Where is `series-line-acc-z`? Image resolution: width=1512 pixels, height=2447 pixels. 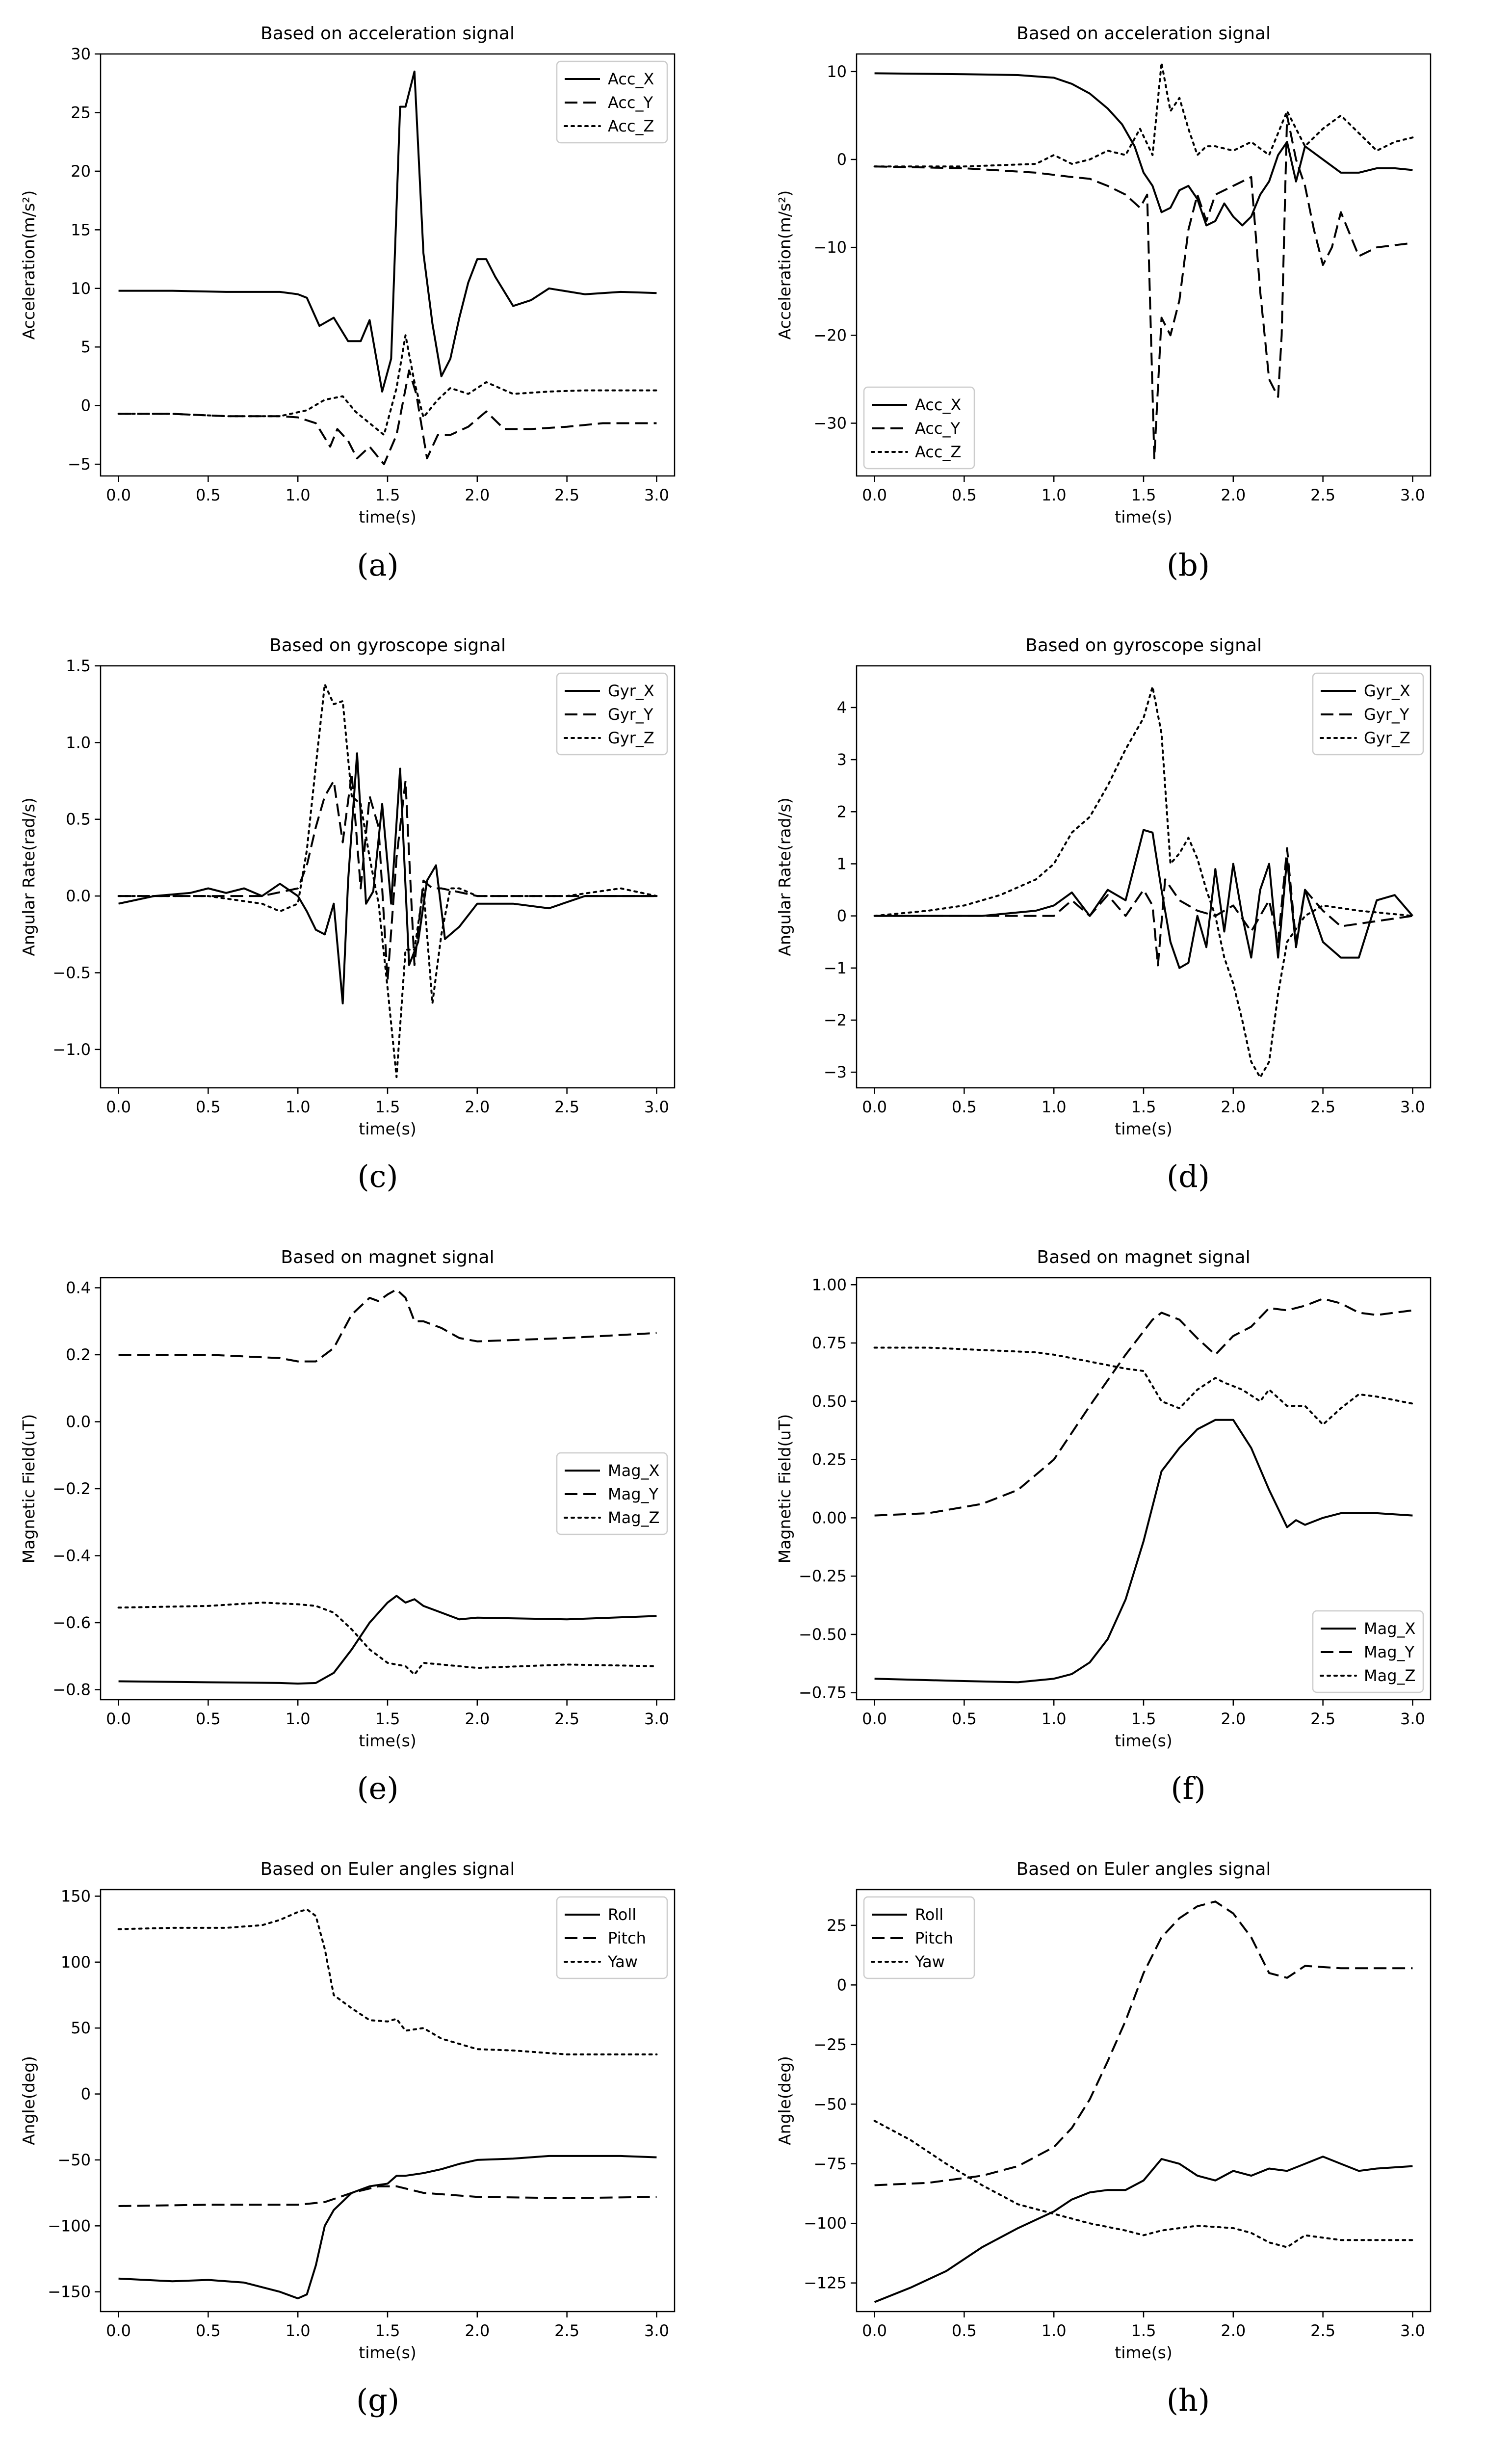
series-line-acc-z is located at coordinates (1144, 114).